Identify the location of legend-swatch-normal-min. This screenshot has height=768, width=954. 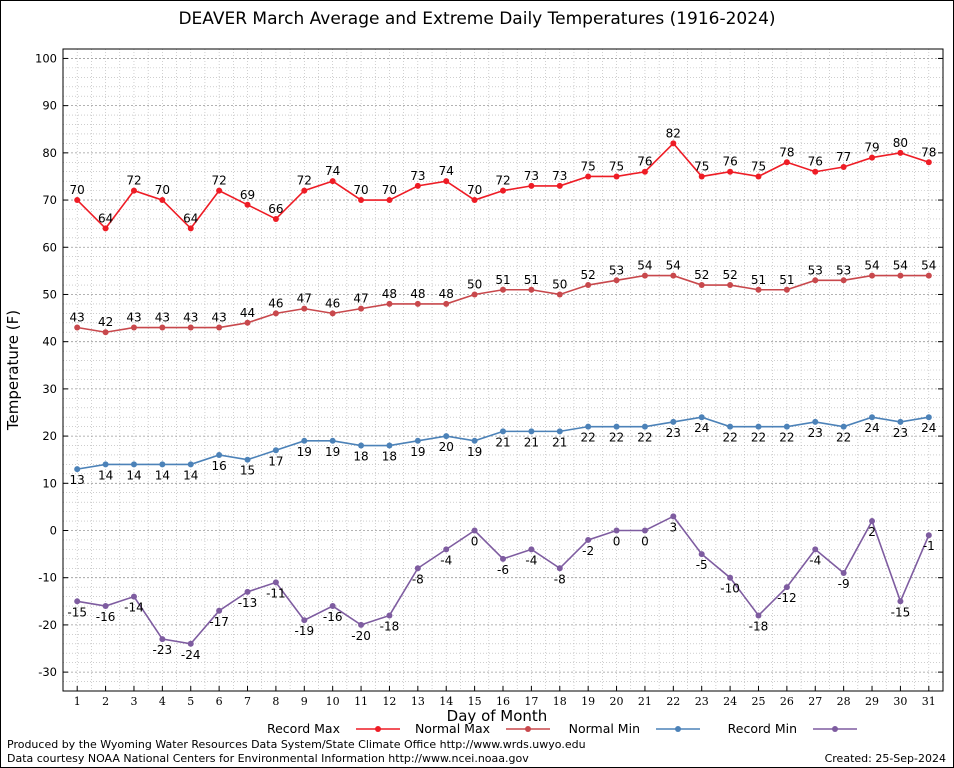
(678, 729).